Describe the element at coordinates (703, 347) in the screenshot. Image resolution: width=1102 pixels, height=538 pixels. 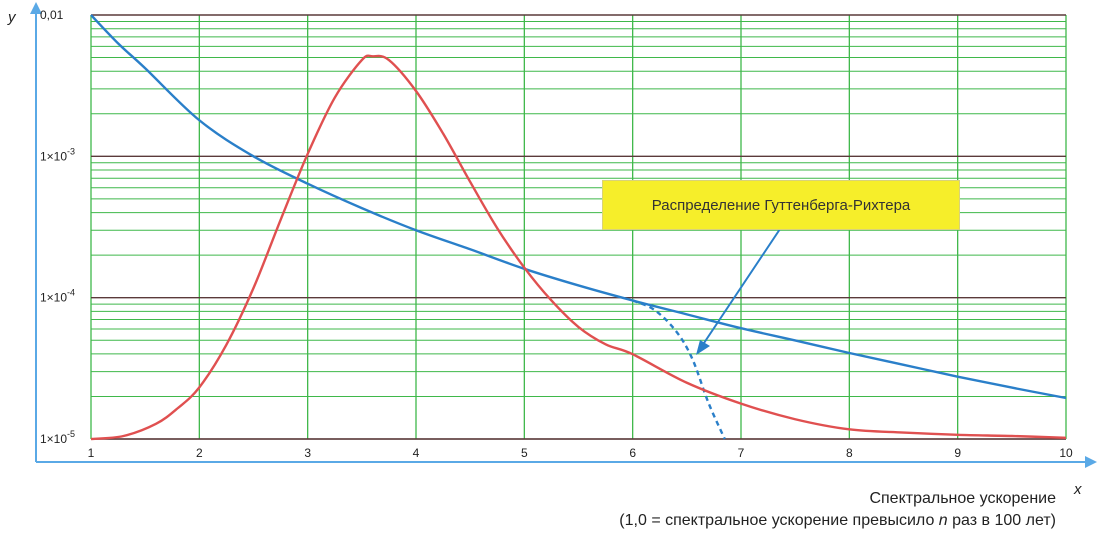
I see `annotation-arrow-head` at that location.